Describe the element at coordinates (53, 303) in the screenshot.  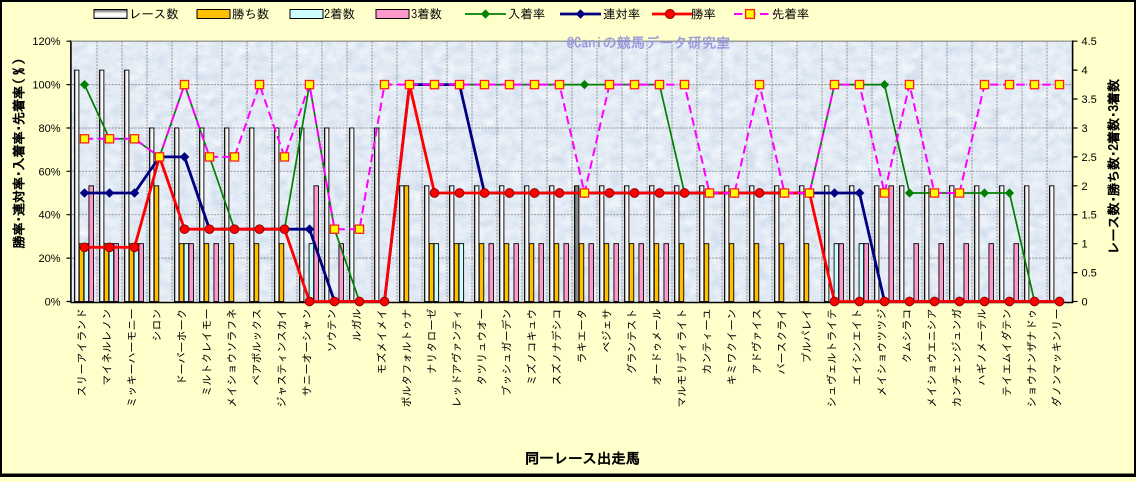
I see `svg-text: 0%` at that location.